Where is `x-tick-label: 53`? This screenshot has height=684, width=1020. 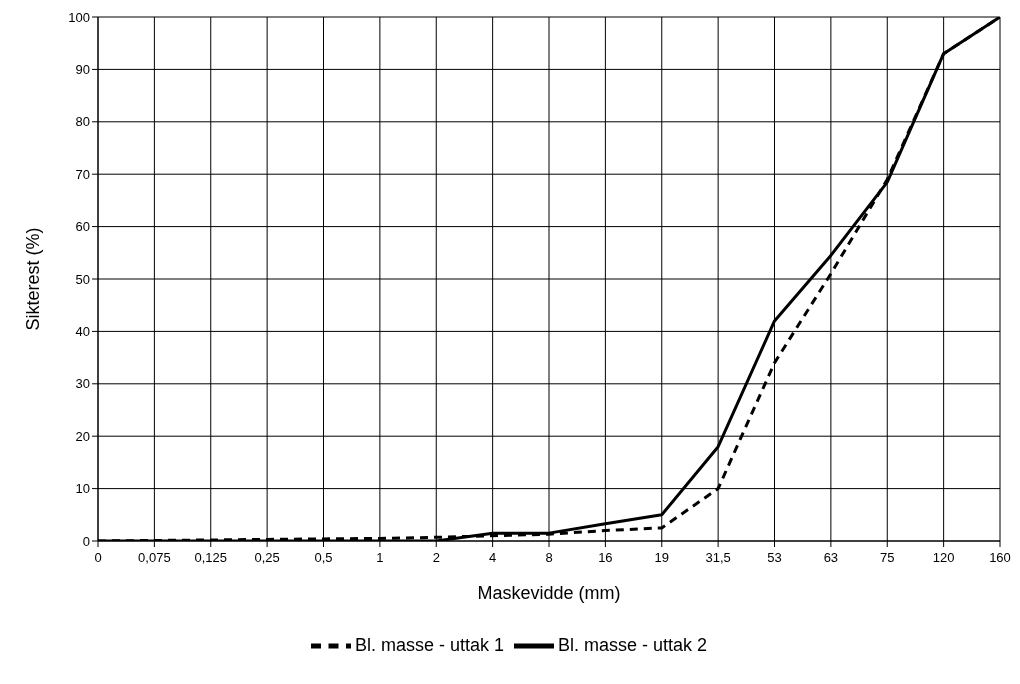 x-tick-label: 53 is located at coordinates (774, 558).